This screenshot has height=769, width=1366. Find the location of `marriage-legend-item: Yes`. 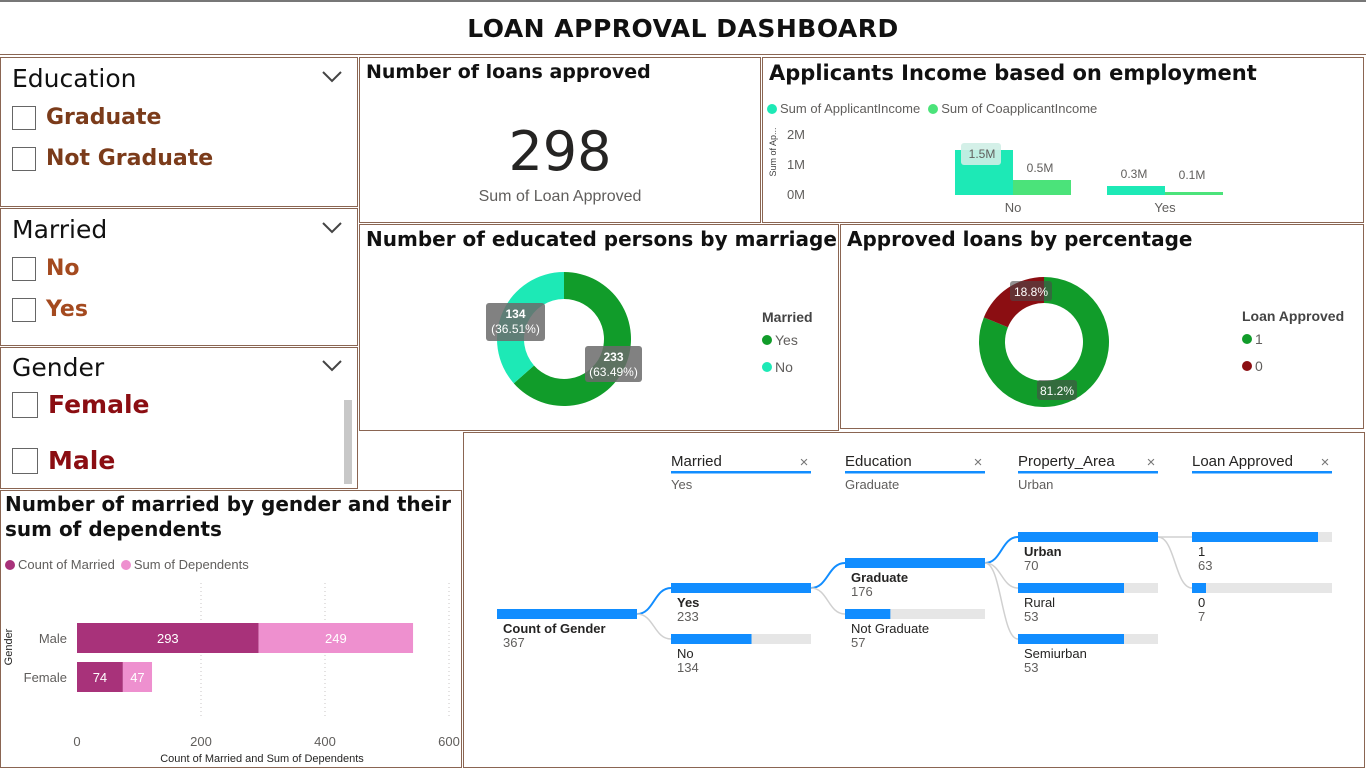

marriage-legend-item: Yes is located at coordinates (780, 340).